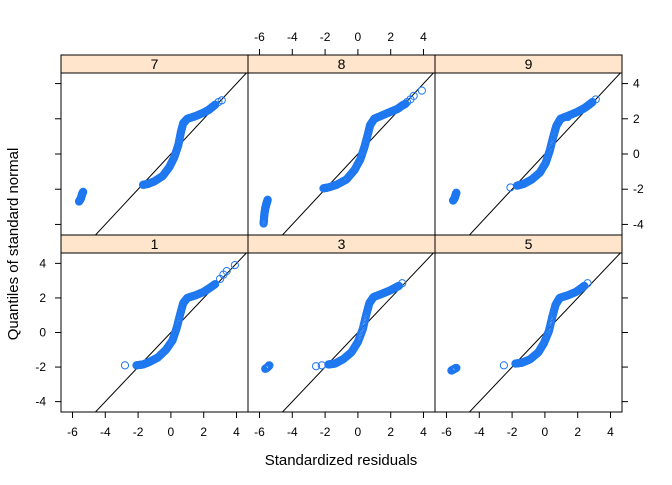  What do you see at coordinates (423, 37) in the screenshot?
I see `x-tick-label-top: 4` at bounding box center [423, 37].